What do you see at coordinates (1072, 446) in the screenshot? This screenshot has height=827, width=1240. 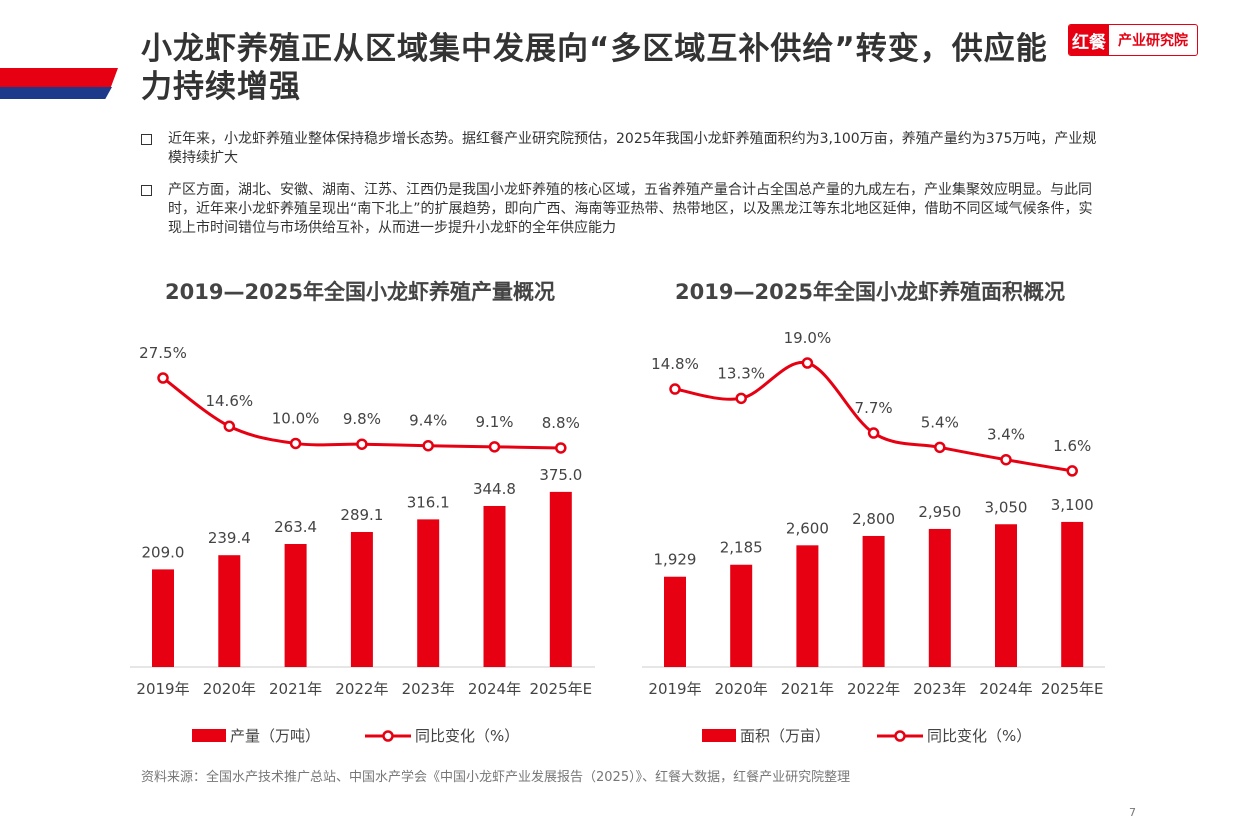 I see `line-label: 1.6%` at bounding box center [1072, 446].